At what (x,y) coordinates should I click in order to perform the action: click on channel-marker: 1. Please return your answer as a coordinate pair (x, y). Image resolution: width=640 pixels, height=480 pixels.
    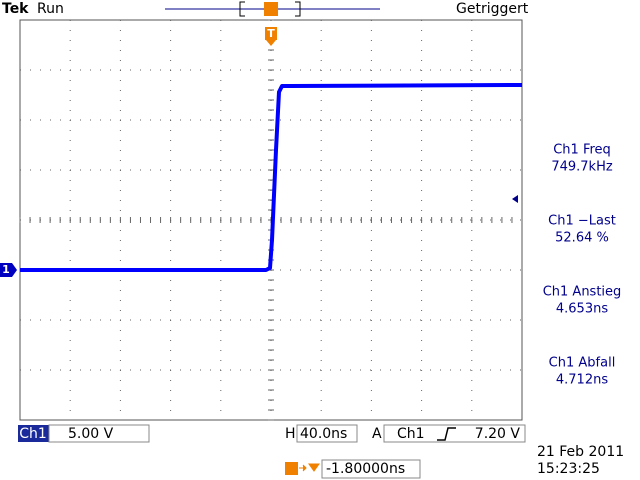
    Looking at the image, I should click on (6, 269).